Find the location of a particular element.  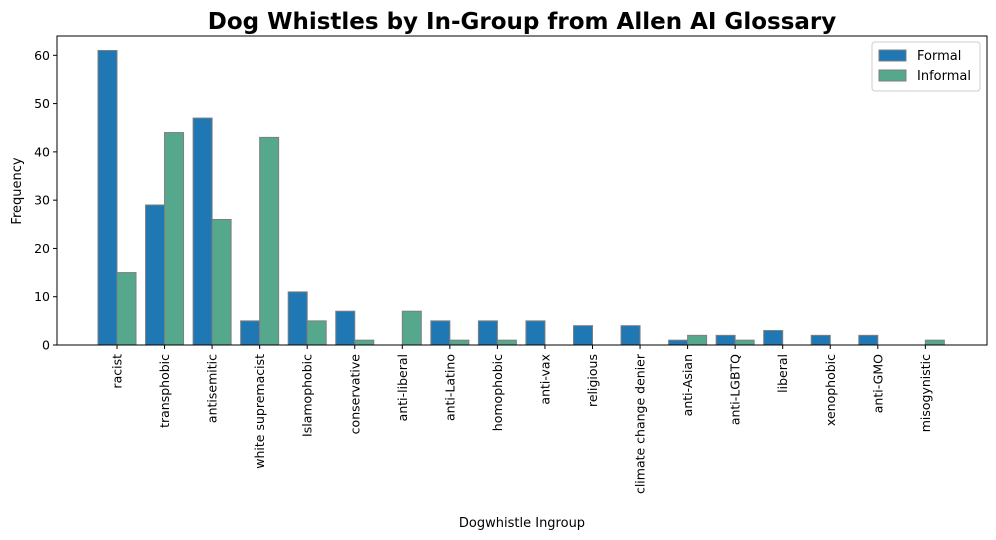

x-axis-label: Dogwhistle Ingroup is located at coordinates (522, 523).